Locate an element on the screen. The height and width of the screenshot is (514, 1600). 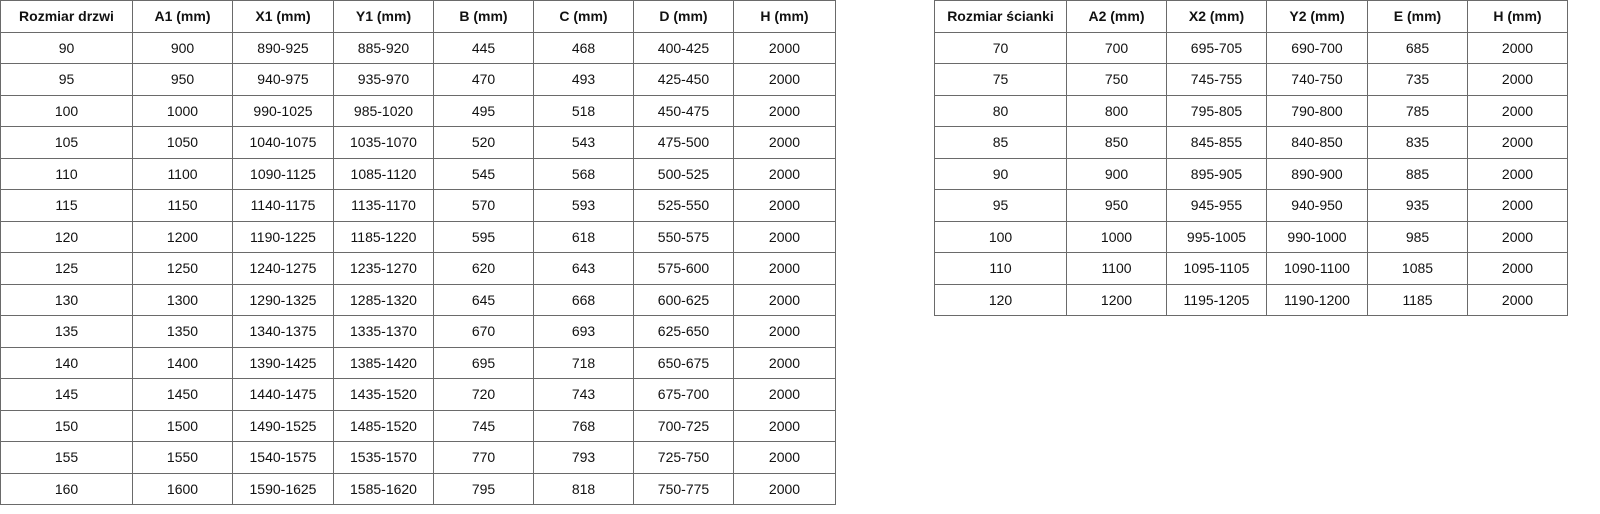
table-cell: 768 is located at coordinates (583, 425).